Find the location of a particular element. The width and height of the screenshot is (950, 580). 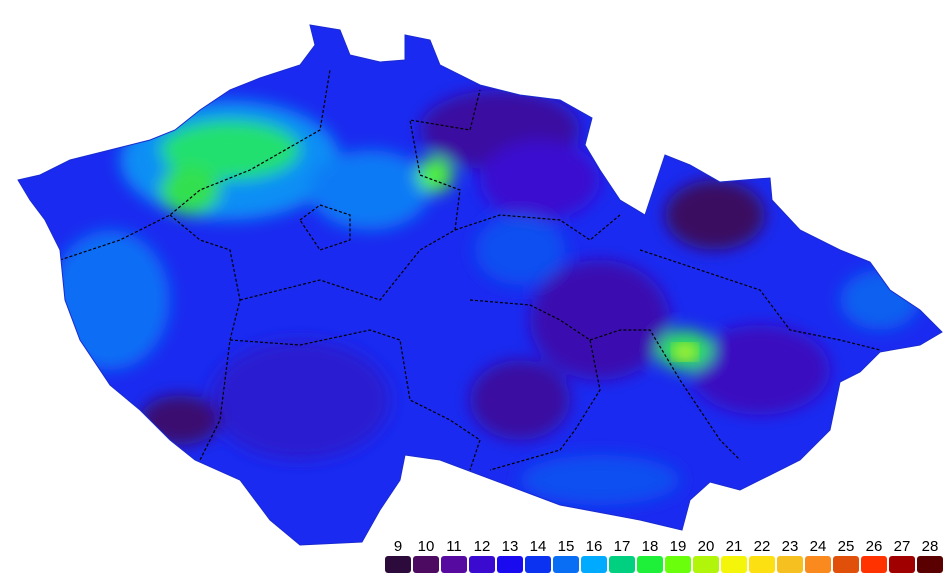

legend-item: 22 is located at coordinates (762, 555).